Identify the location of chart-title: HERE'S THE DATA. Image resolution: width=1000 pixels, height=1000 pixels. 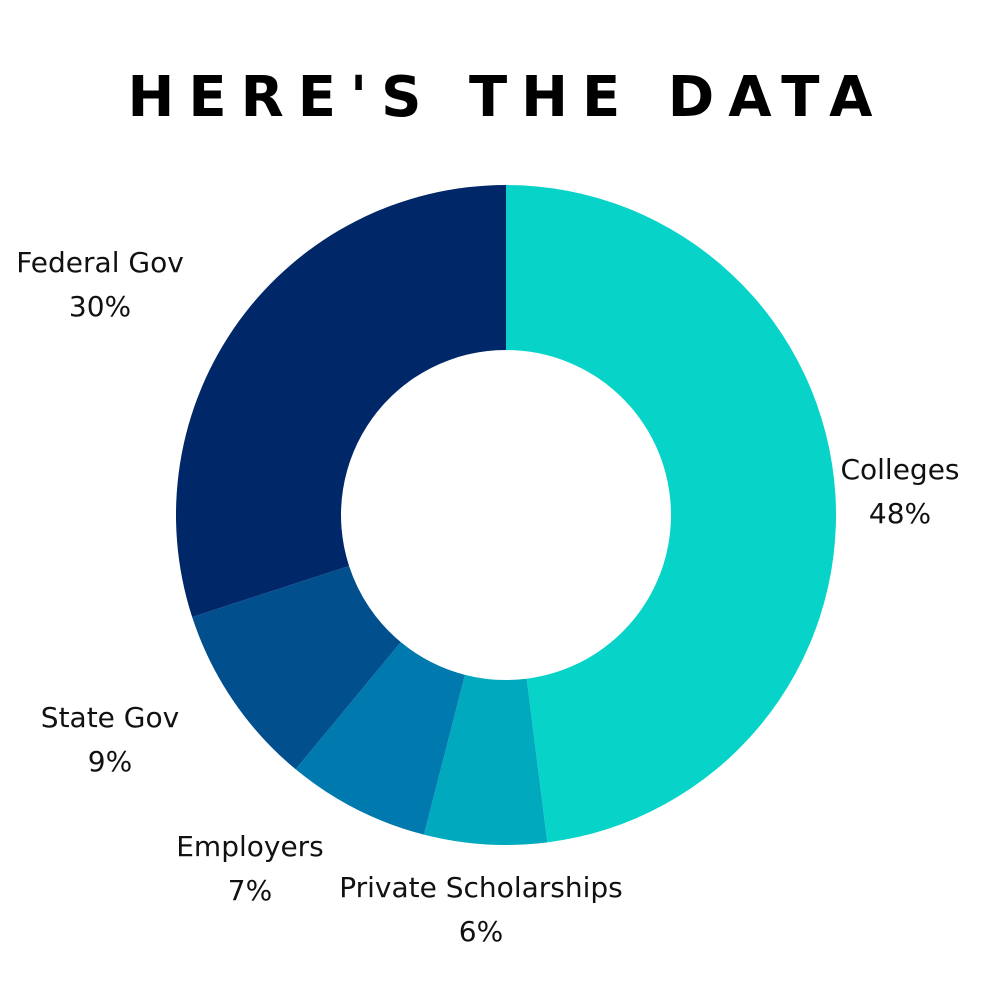
(507, 97).